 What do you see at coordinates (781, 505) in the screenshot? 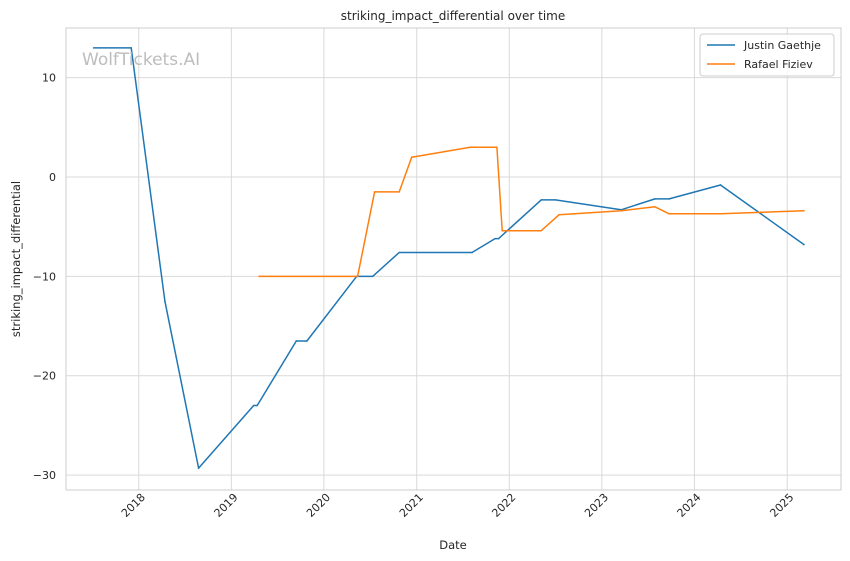
I see `x-tick-label: 2025` at bounding box center [781, 505].